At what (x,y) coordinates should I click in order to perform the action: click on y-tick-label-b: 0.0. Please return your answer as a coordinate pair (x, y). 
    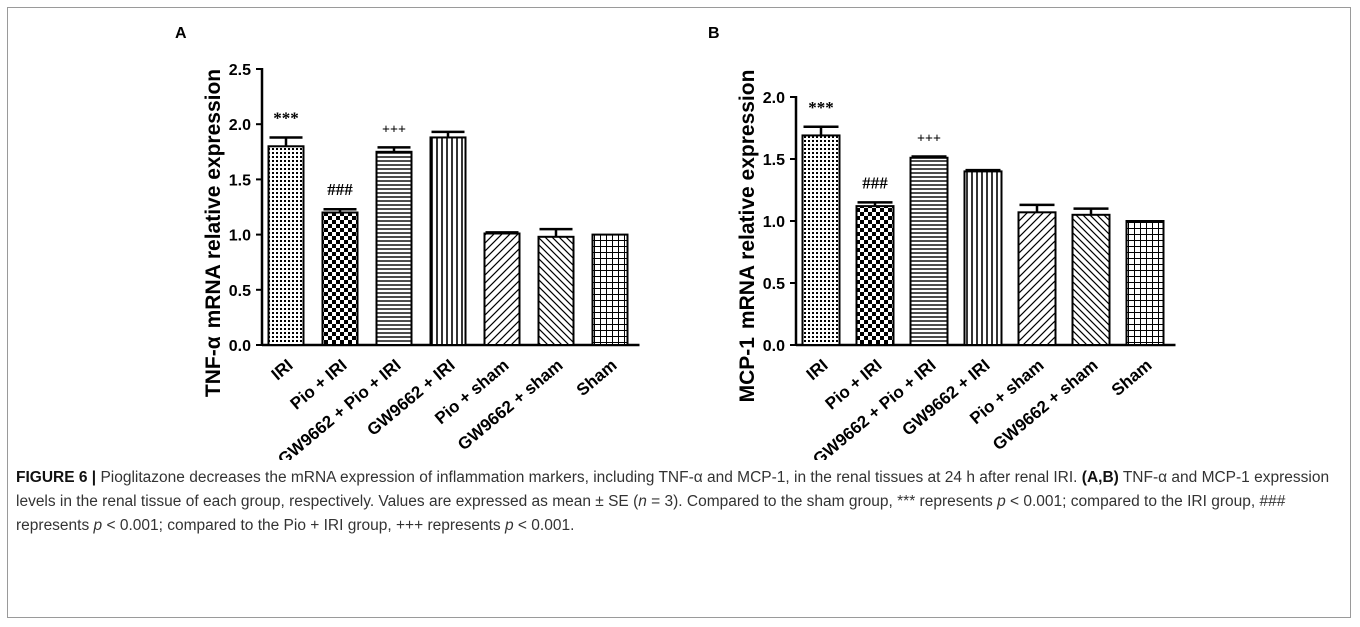
    Looking at the image, I should click on (774, 346).